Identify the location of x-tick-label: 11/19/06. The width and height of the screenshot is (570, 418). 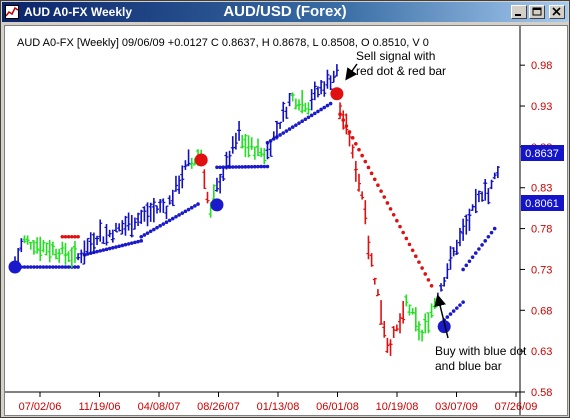
(99, 407).